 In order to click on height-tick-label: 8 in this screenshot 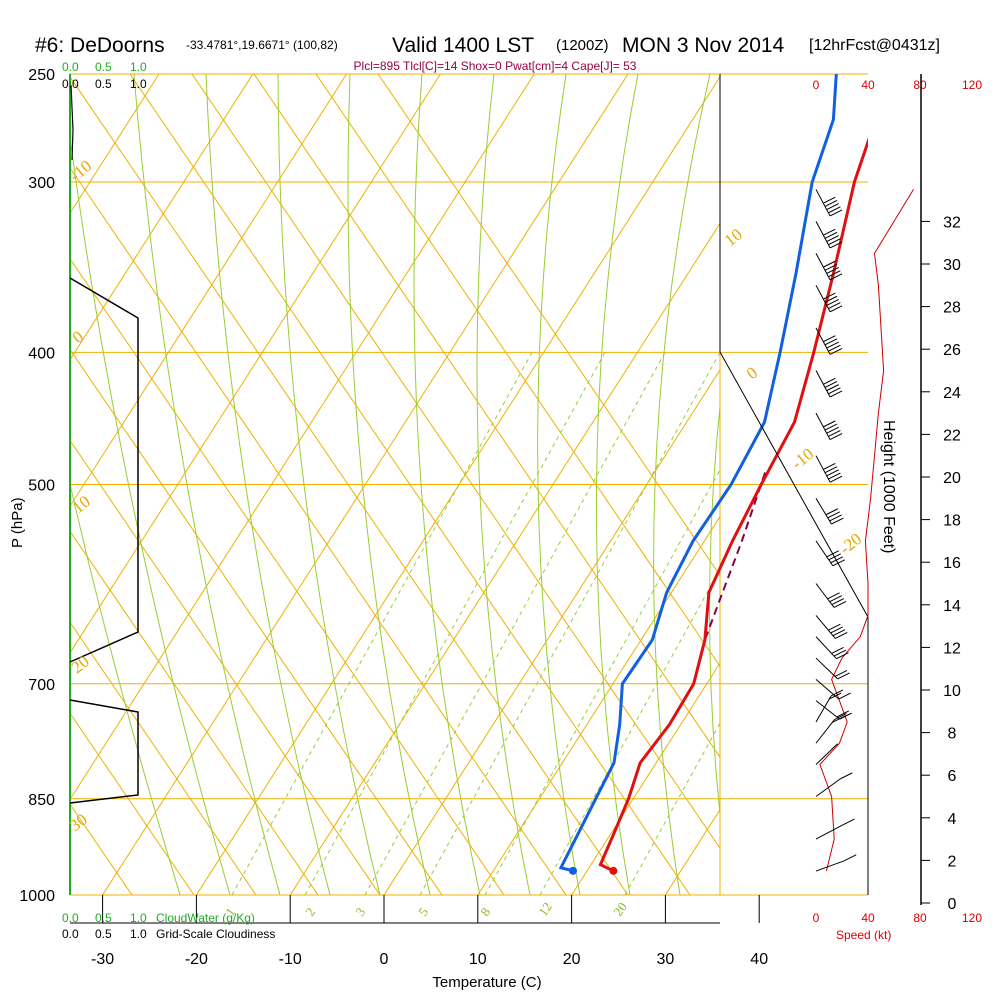, I will do `click(952, 734)`.